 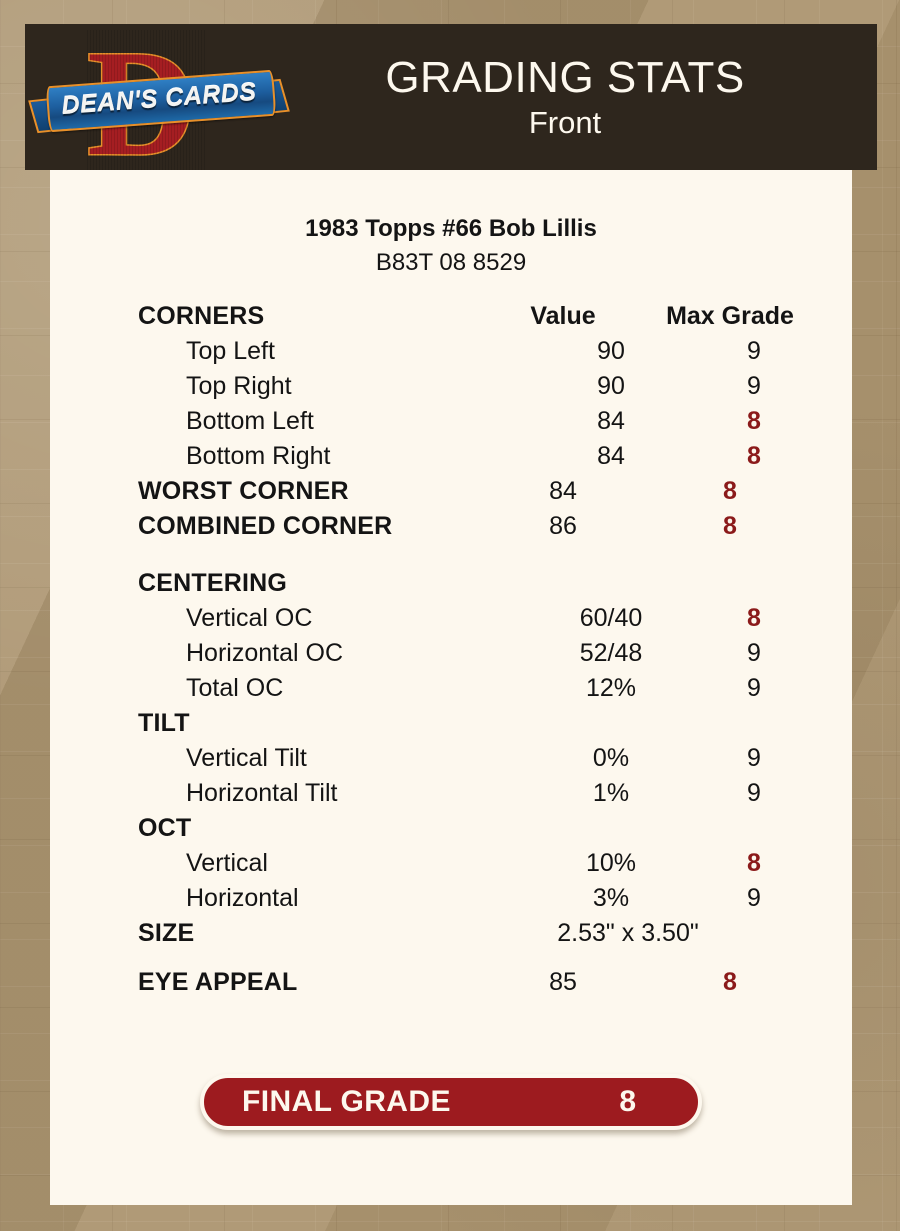 What do you see at coordinates (475, 494) in the screenshot?
I see `stats-row: WORST CORNER 84 8` at bounding box center [475, 494].